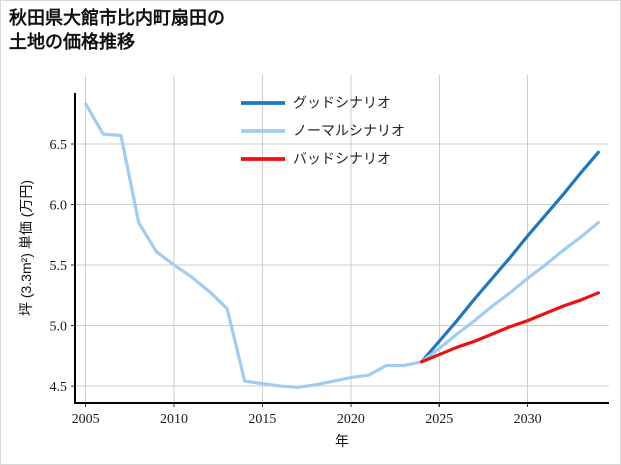 This screenshot has height=465, width=621. What do you see at coordinates (342, 441) in the screenshot?
I see `x-axis-title: 年` at bounding box center [342, 441].